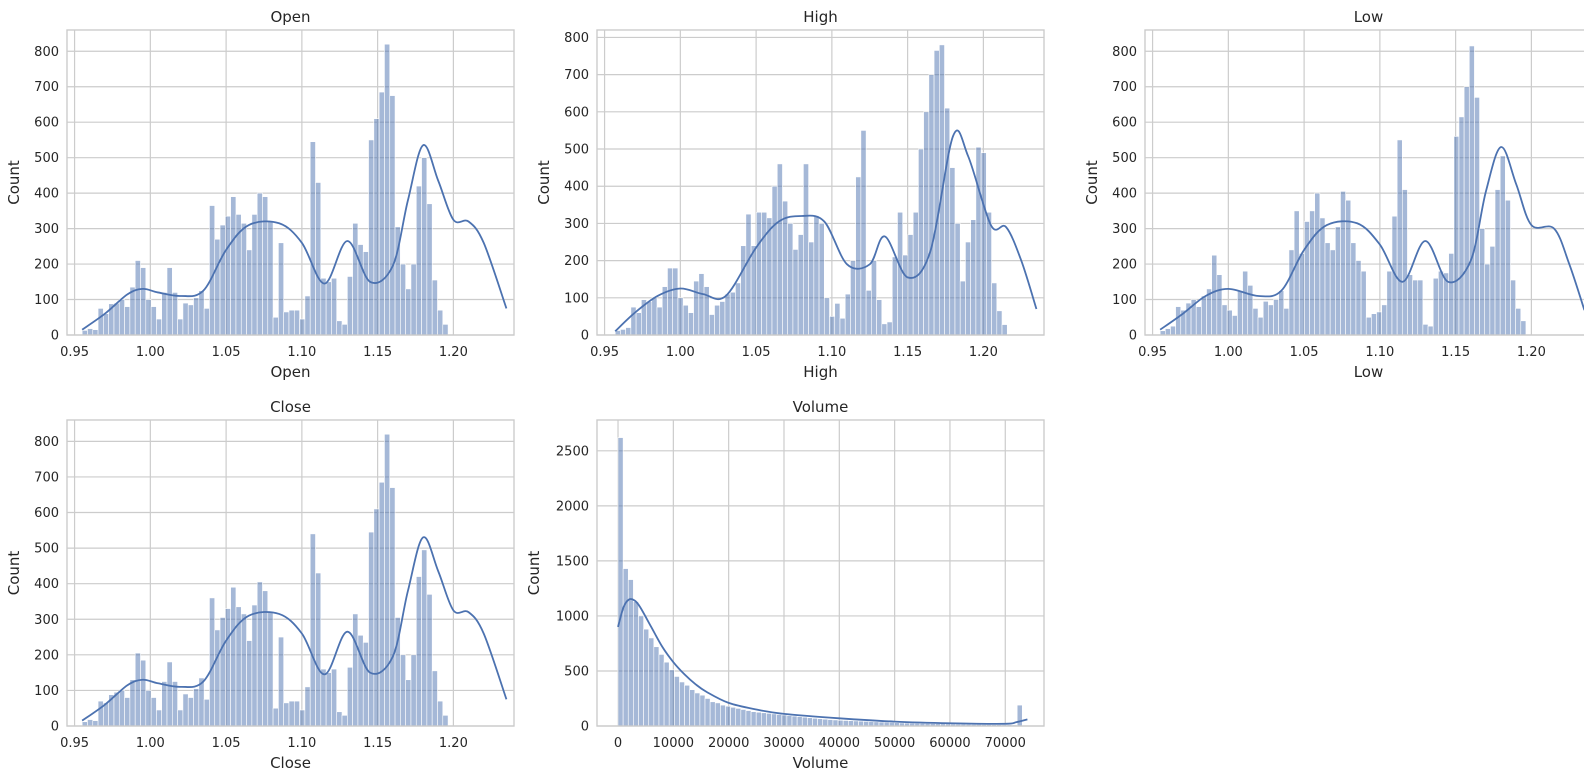 The width and height of the screenshot is (1584, 784). Describe the element at coordinates (673, 743) in the screenshot. I see `x-tick-label: 10000` at that location.